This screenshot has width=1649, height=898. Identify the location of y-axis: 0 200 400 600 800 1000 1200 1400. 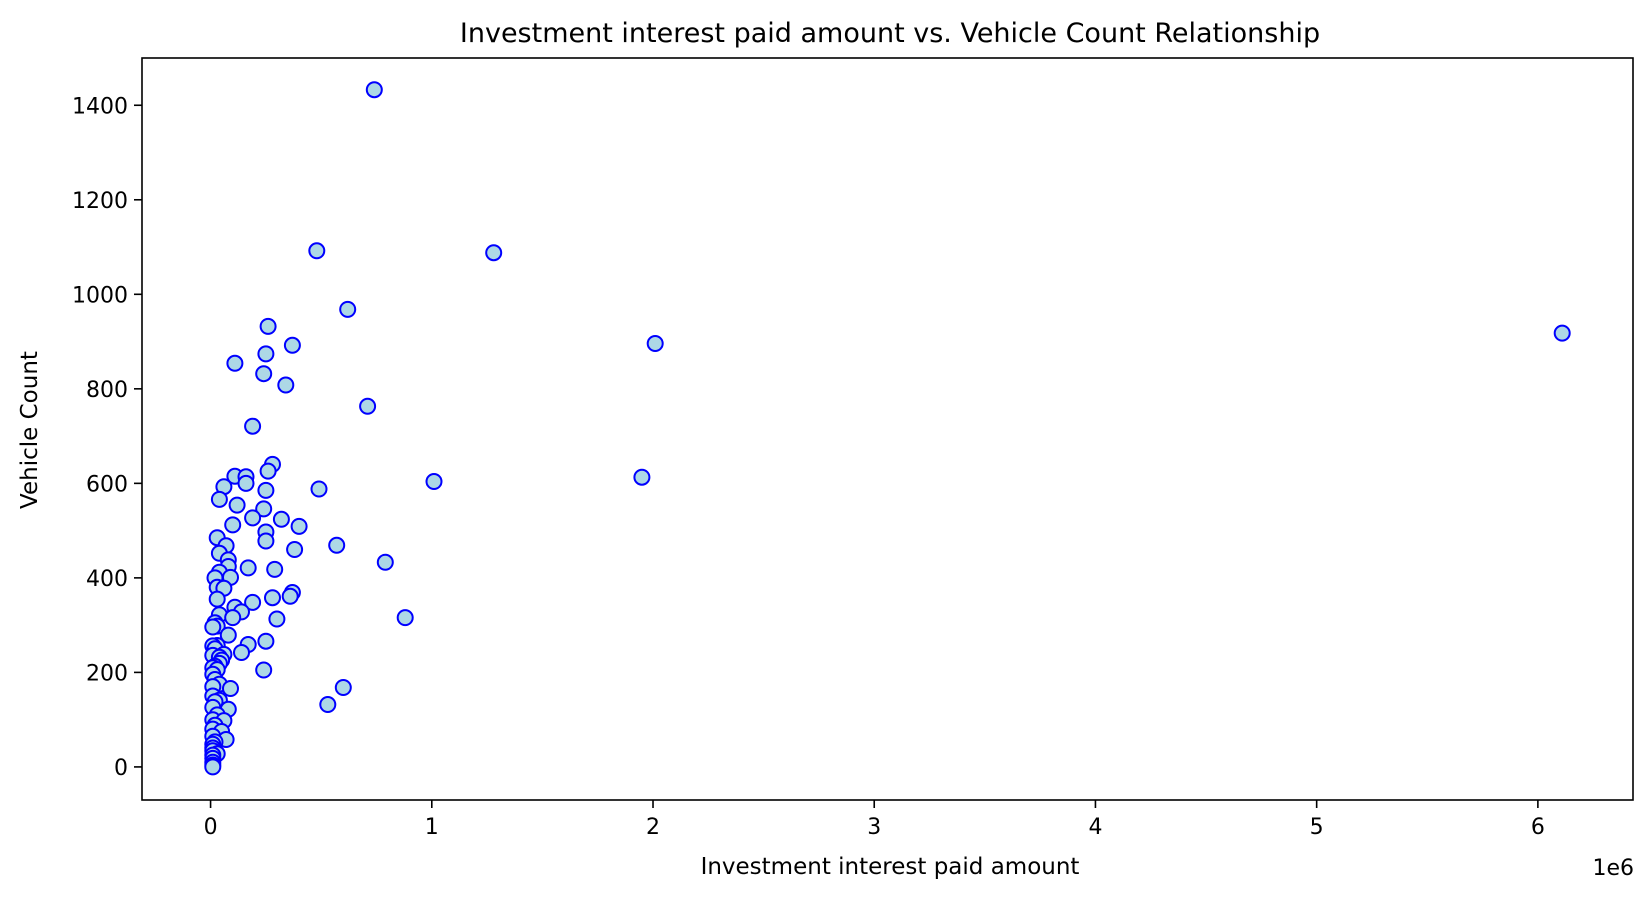
(107, 437).